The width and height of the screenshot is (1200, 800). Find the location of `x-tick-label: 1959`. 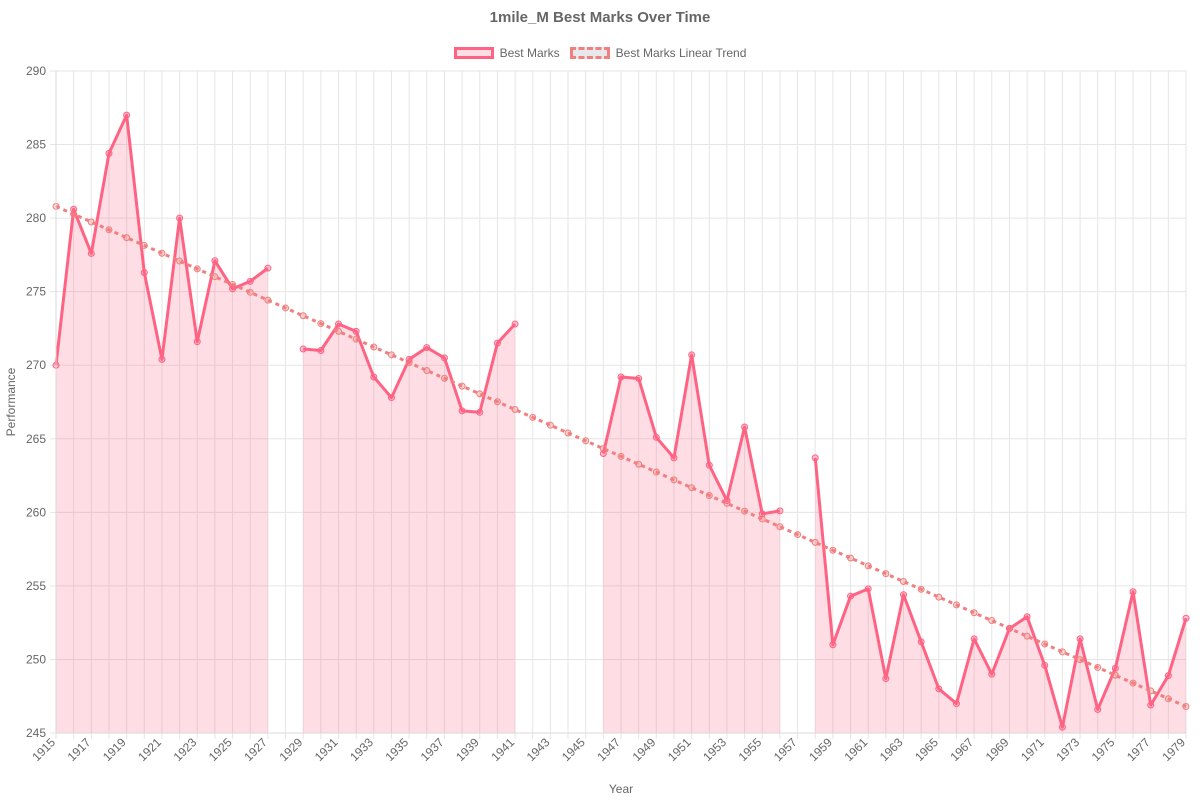

x-tick-label: 1959 is located at coordinates (820, 749).